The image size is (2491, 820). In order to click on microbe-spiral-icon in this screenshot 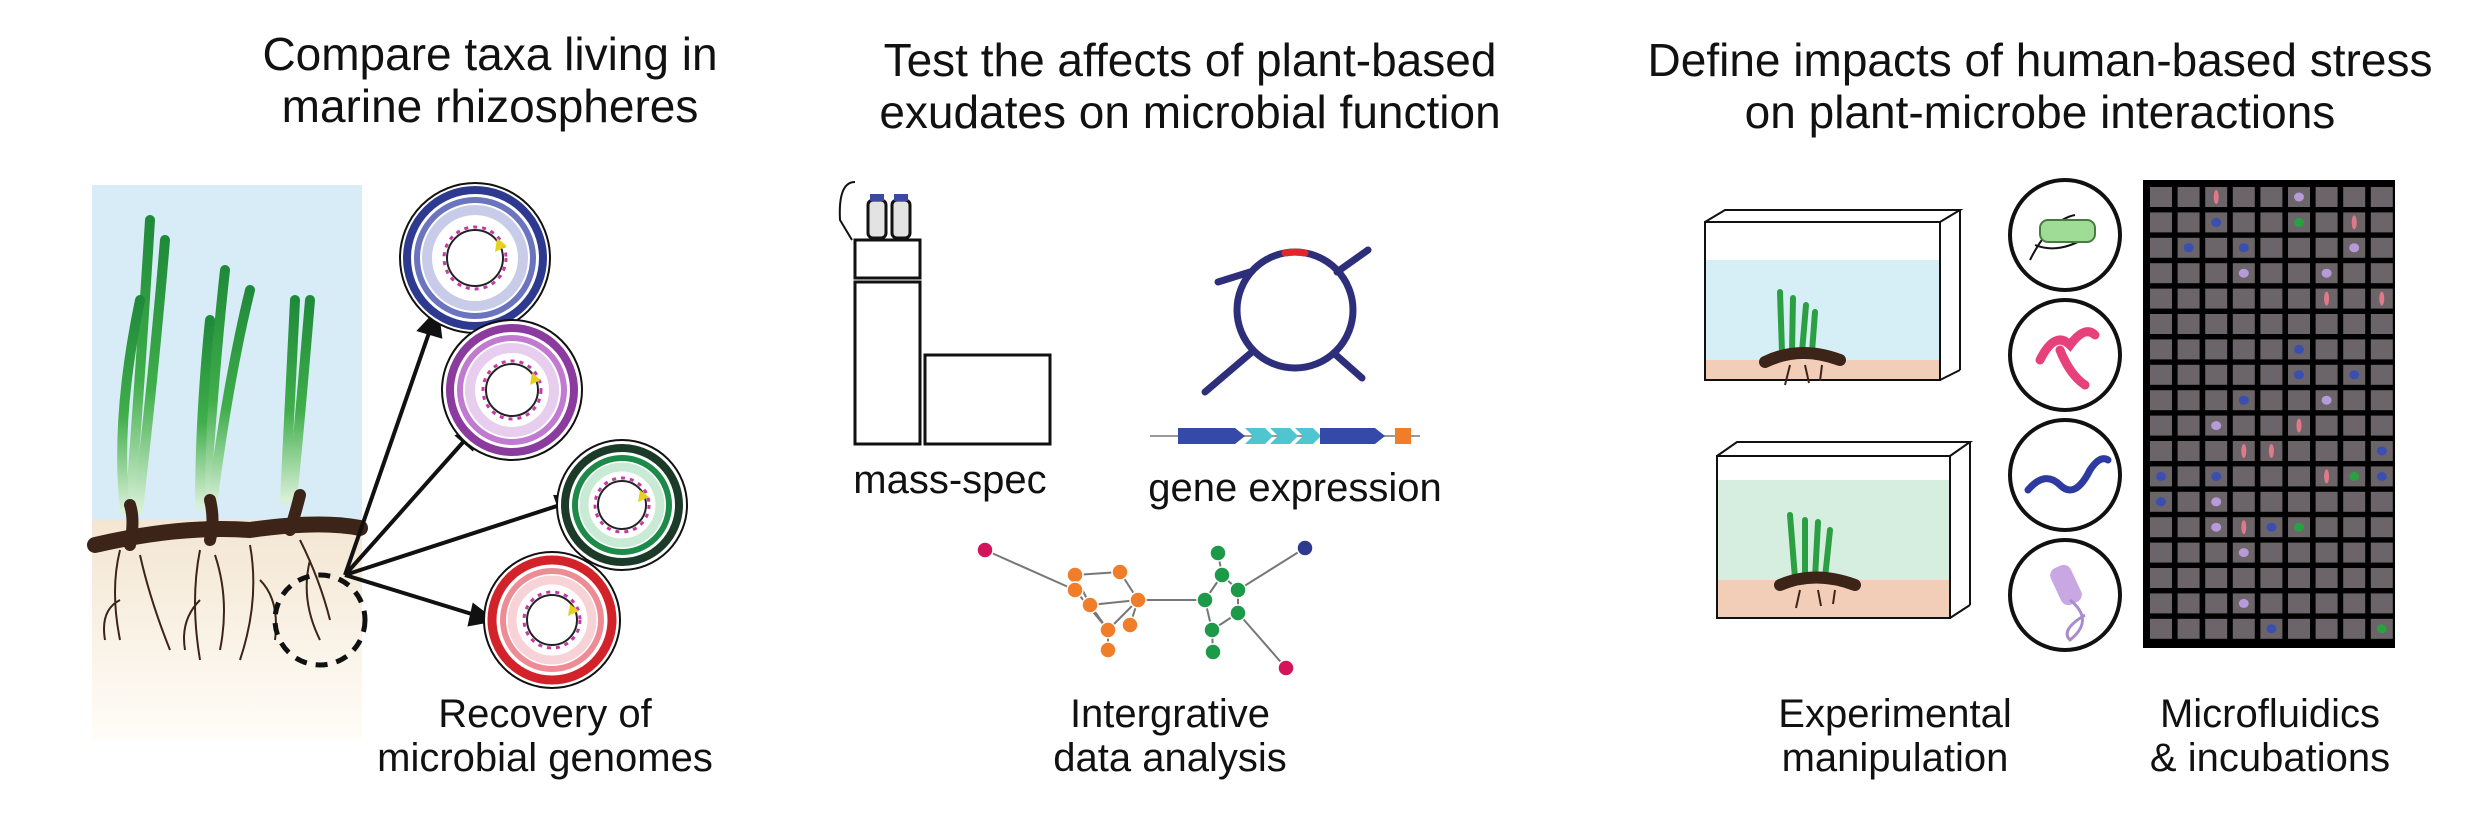, I will do `click(2065, 475)`.